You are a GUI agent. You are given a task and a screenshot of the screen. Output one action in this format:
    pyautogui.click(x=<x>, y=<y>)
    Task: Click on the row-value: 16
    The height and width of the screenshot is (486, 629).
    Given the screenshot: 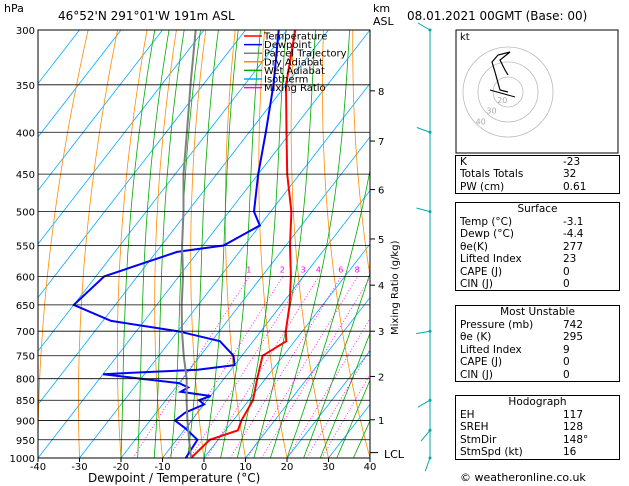 What is the action you would take?
    pyautogui.click(x=570, y=452)
    